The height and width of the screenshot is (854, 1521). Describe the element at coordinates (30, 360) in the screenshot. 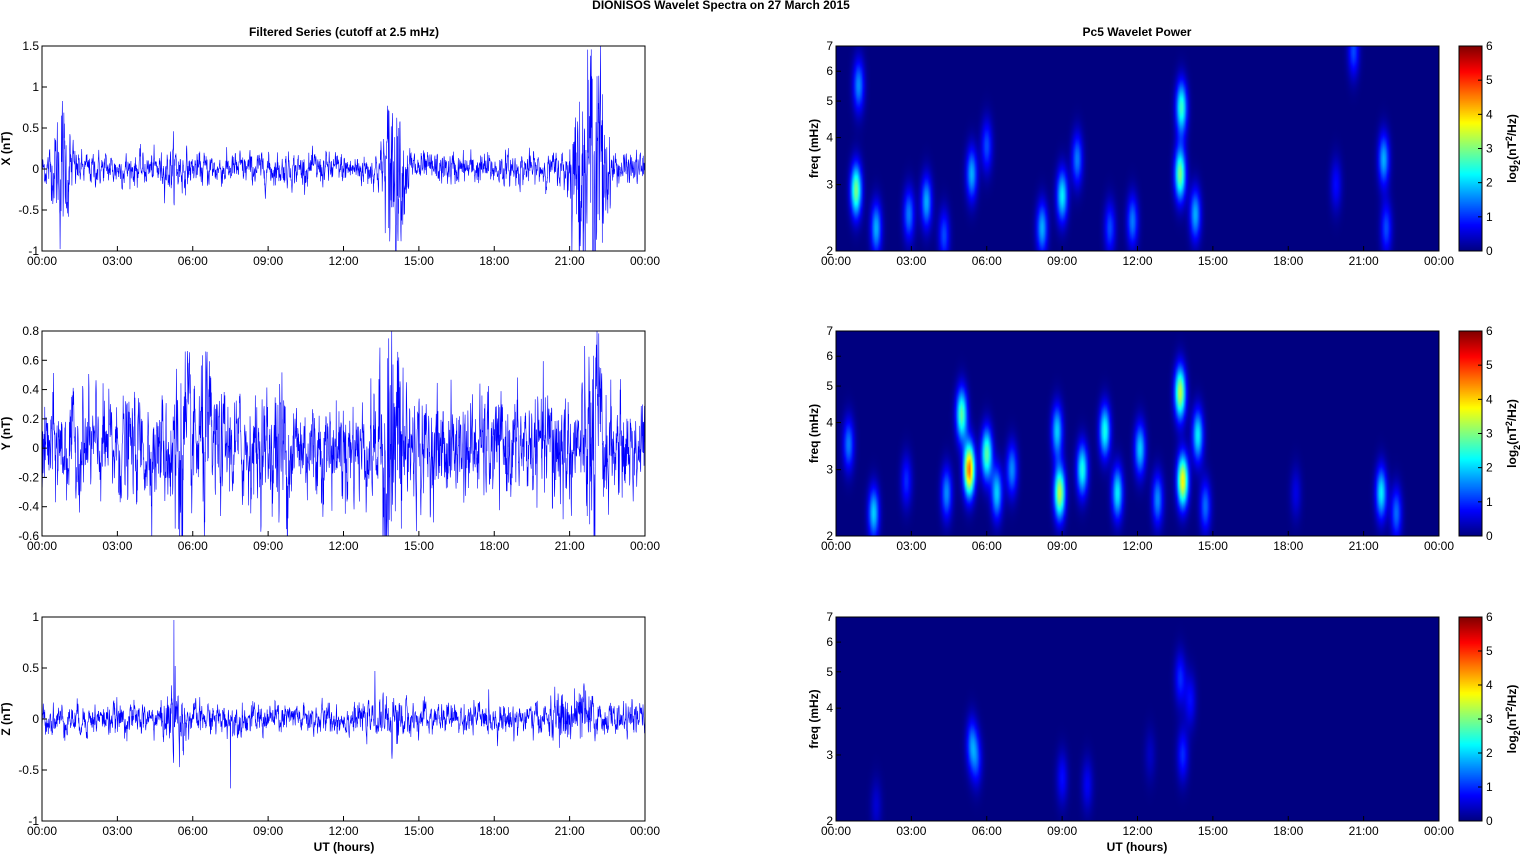

I see `panel-y-ytick-label: 0.6` at that location.